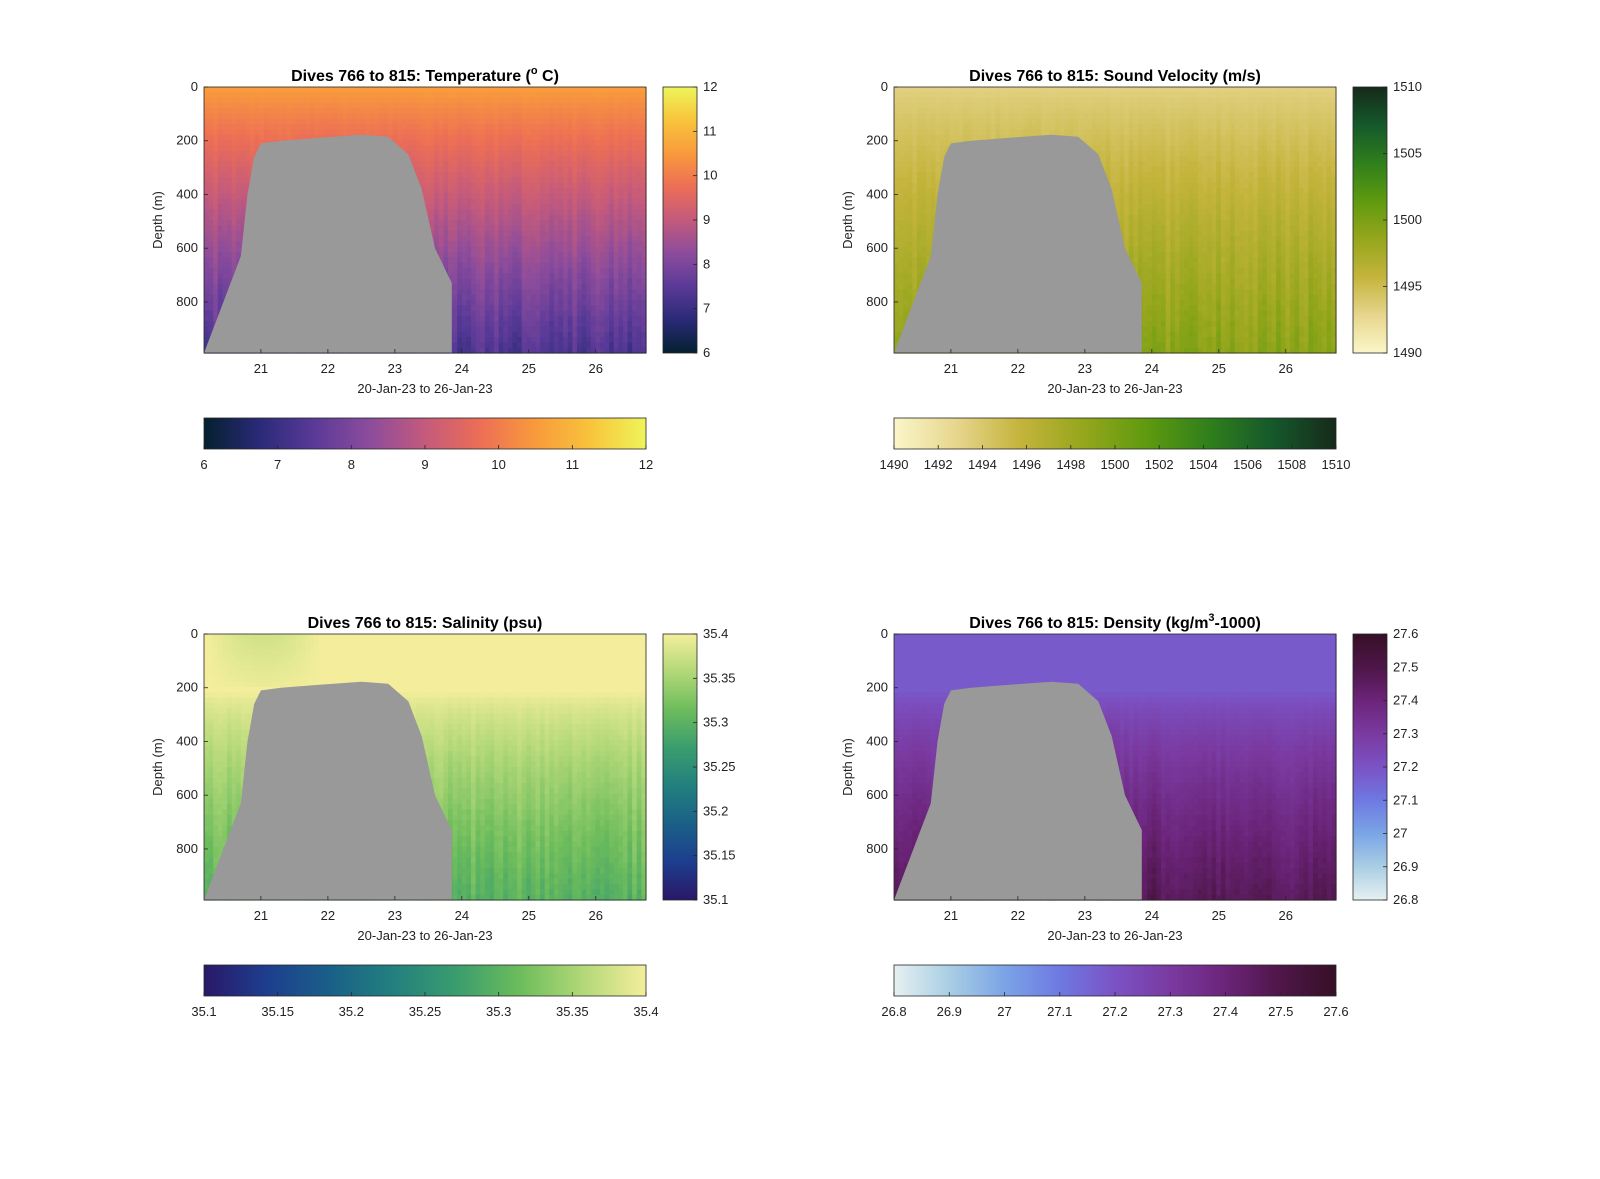 This screenshot has height=1179, width=1600. I want to click on x-tick-label: 22, so click(328, 368).